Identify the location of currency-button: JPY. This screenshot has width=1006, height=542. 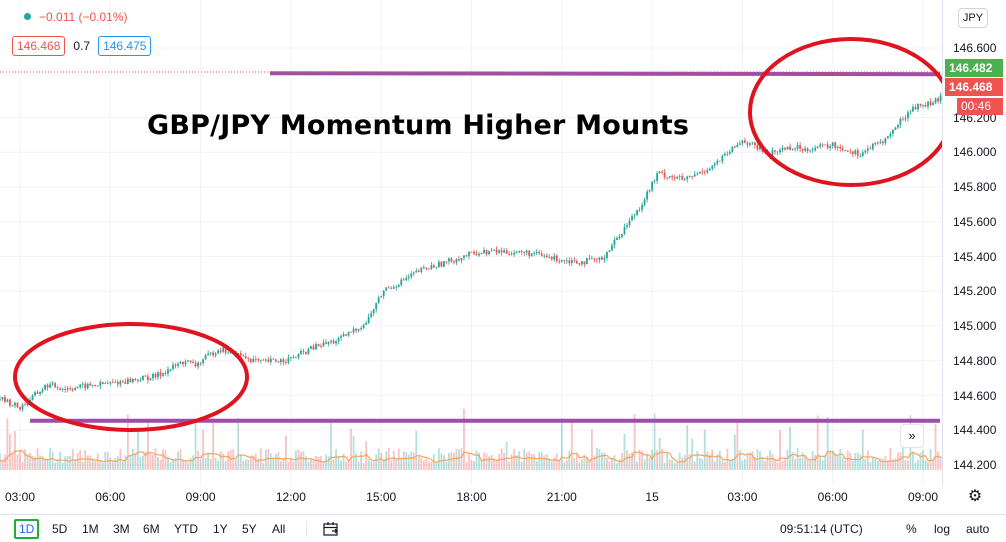
(973, 18).